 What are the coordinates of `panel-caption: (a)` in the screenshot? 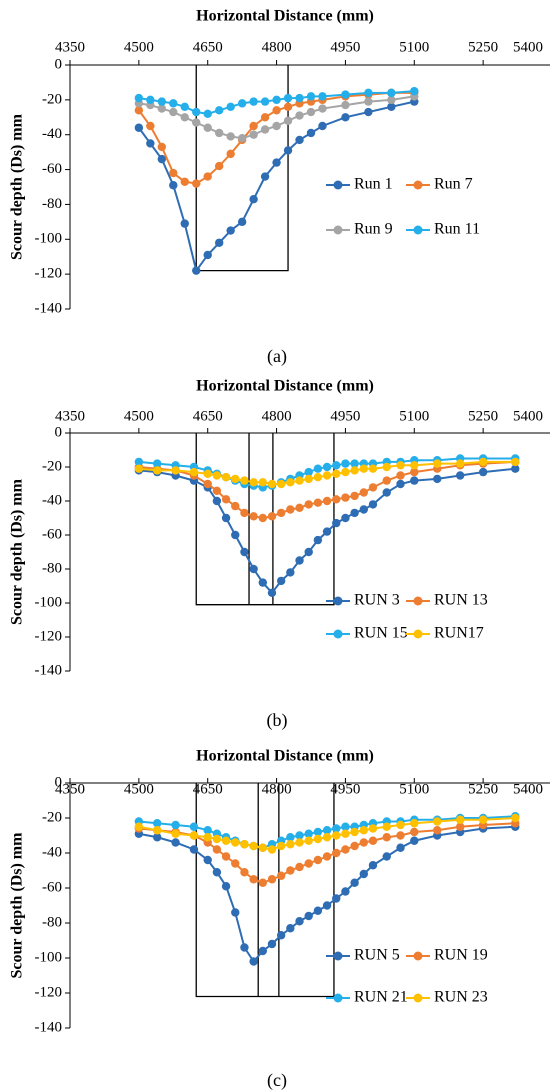 It's located at (277, 356).